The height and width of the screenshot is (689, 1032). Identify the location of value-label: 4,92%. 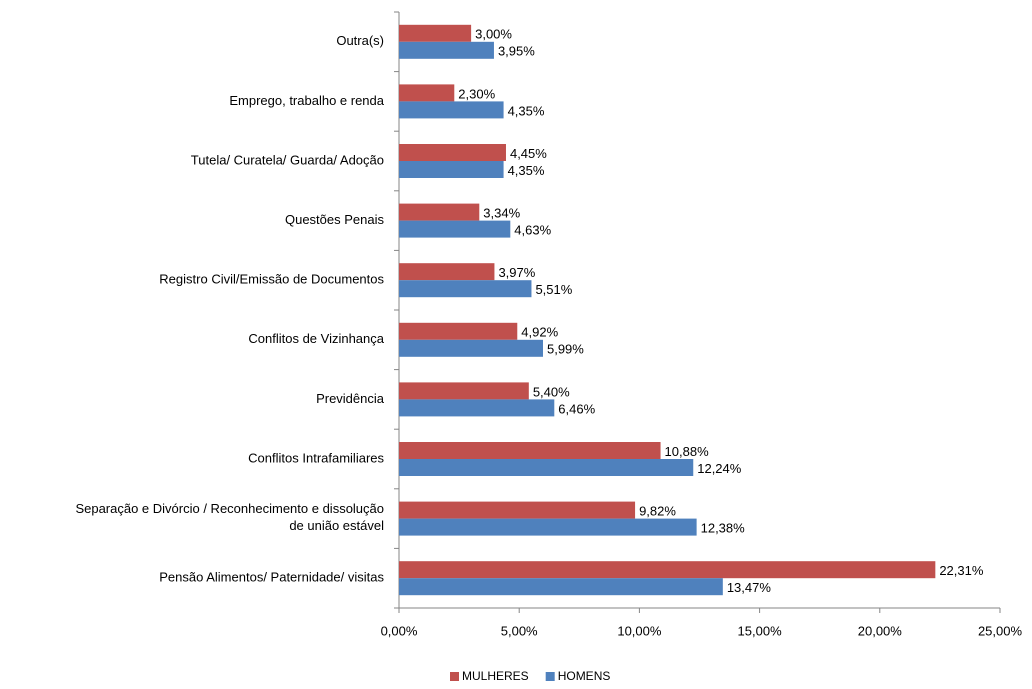
(539, 332).